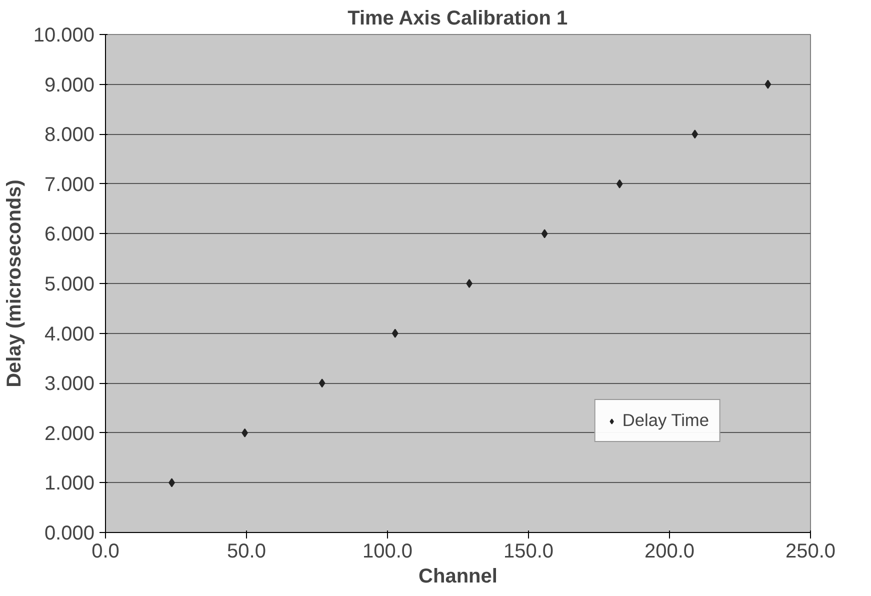  Describe the element at coordinates (69, 85) in the screenshot. I see `y-tick-label: 9.000` at that location.